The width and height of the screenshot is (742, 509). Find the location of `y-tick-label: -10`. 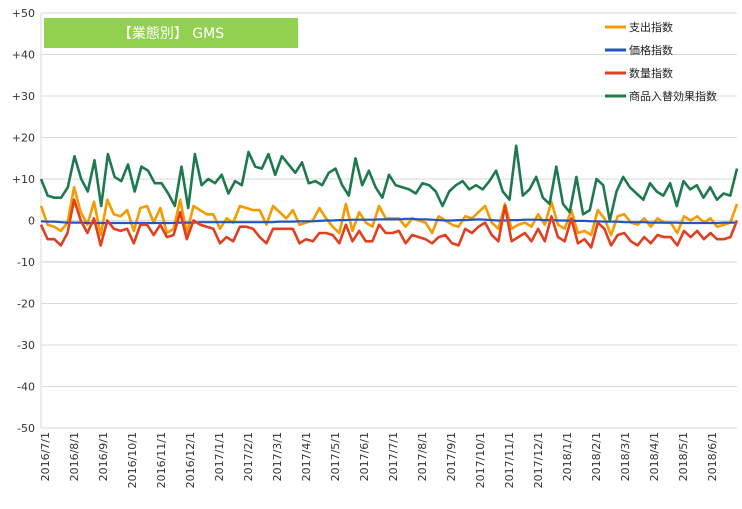

y-tick-label: -10 is located at coordinates (26, 262).